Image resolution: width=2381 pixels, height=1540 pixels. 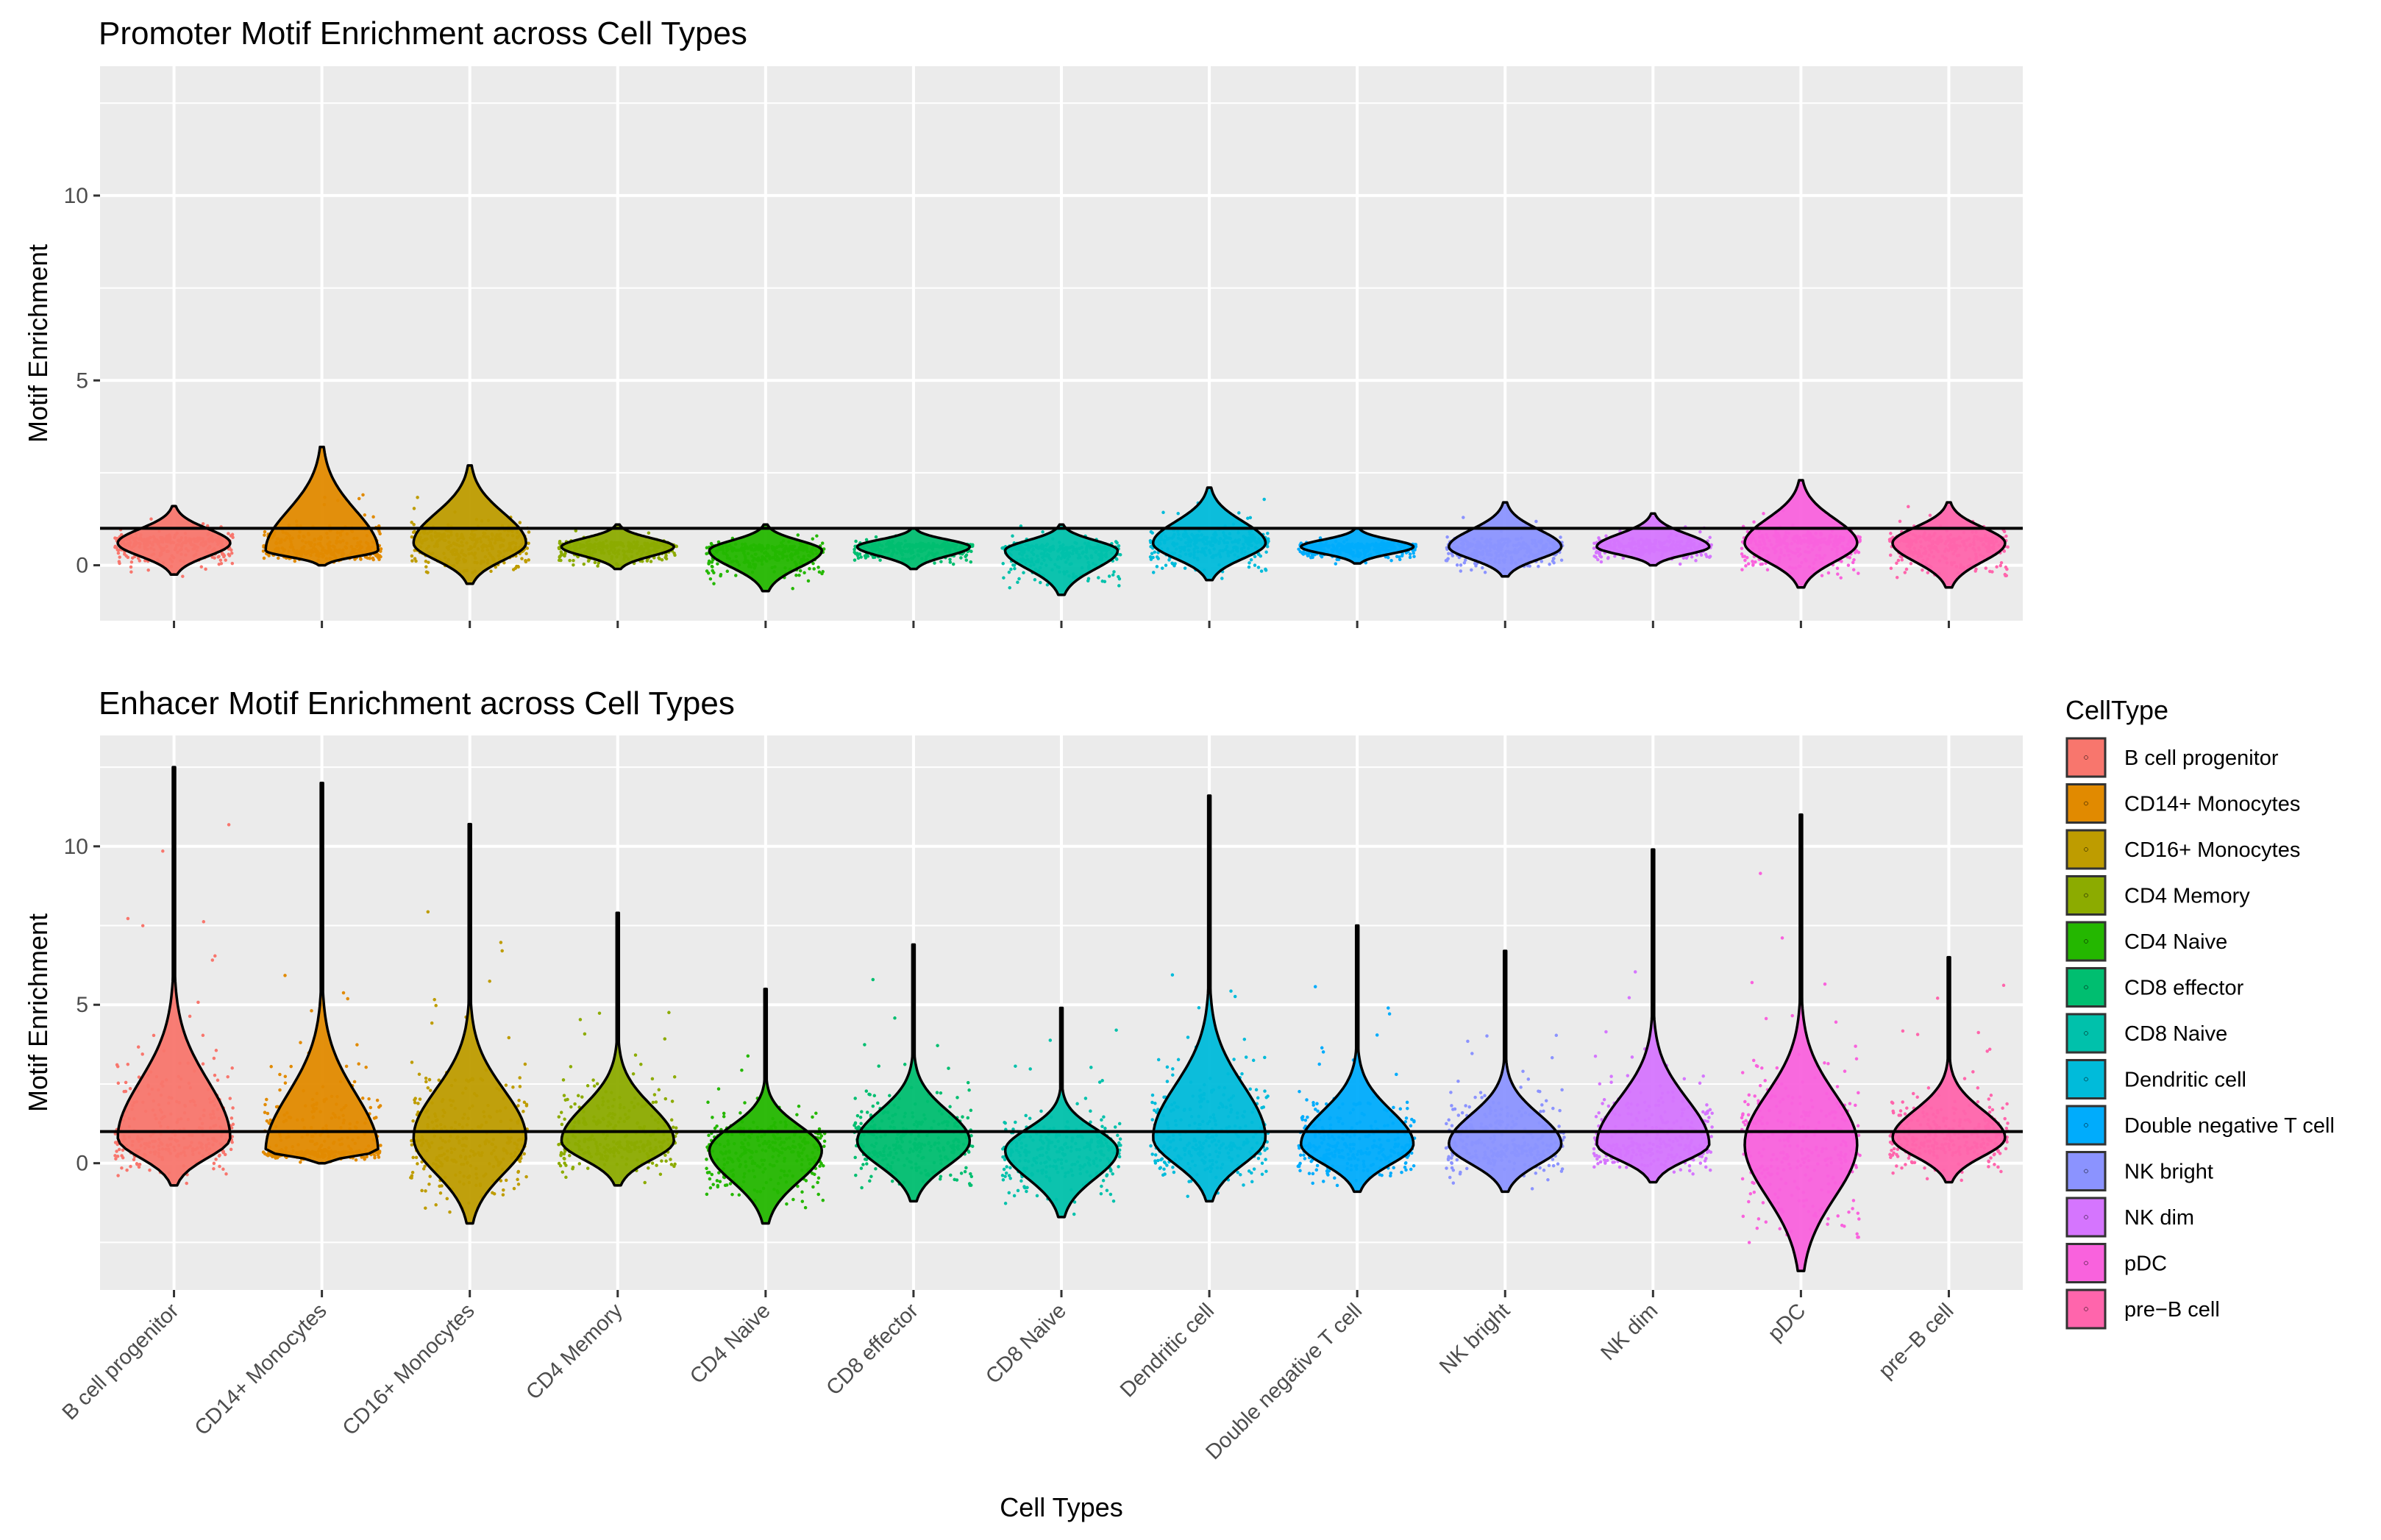 What do you see at coordinates (262, 1369) in the screenshot?
I see `x-tick-label: CD14+ Monocytes` at bounding box center [262, 1369].